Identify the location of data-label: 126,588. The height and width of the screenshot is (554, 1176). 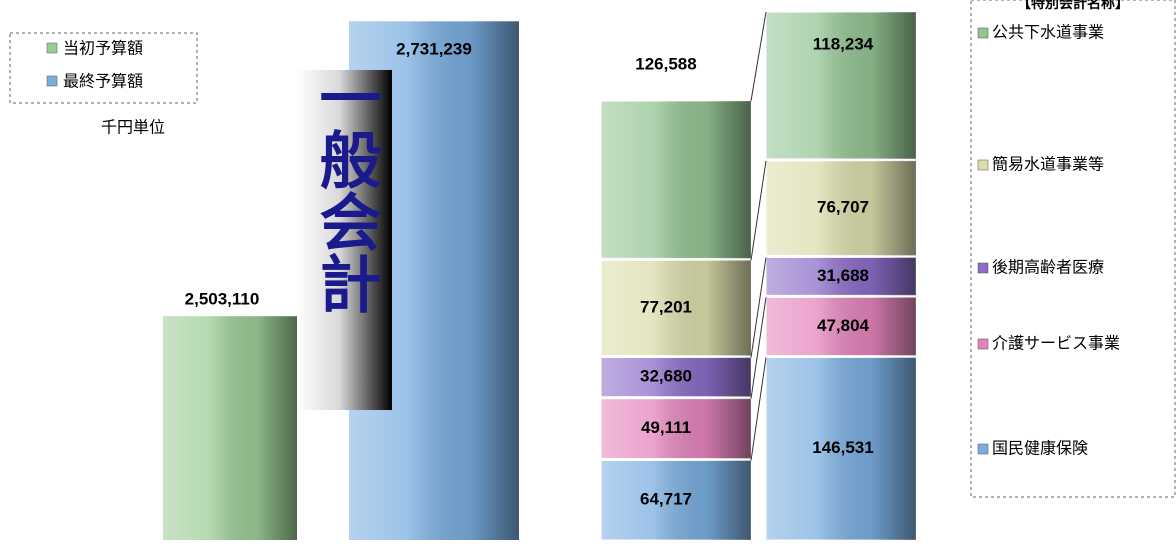
(665, 63).